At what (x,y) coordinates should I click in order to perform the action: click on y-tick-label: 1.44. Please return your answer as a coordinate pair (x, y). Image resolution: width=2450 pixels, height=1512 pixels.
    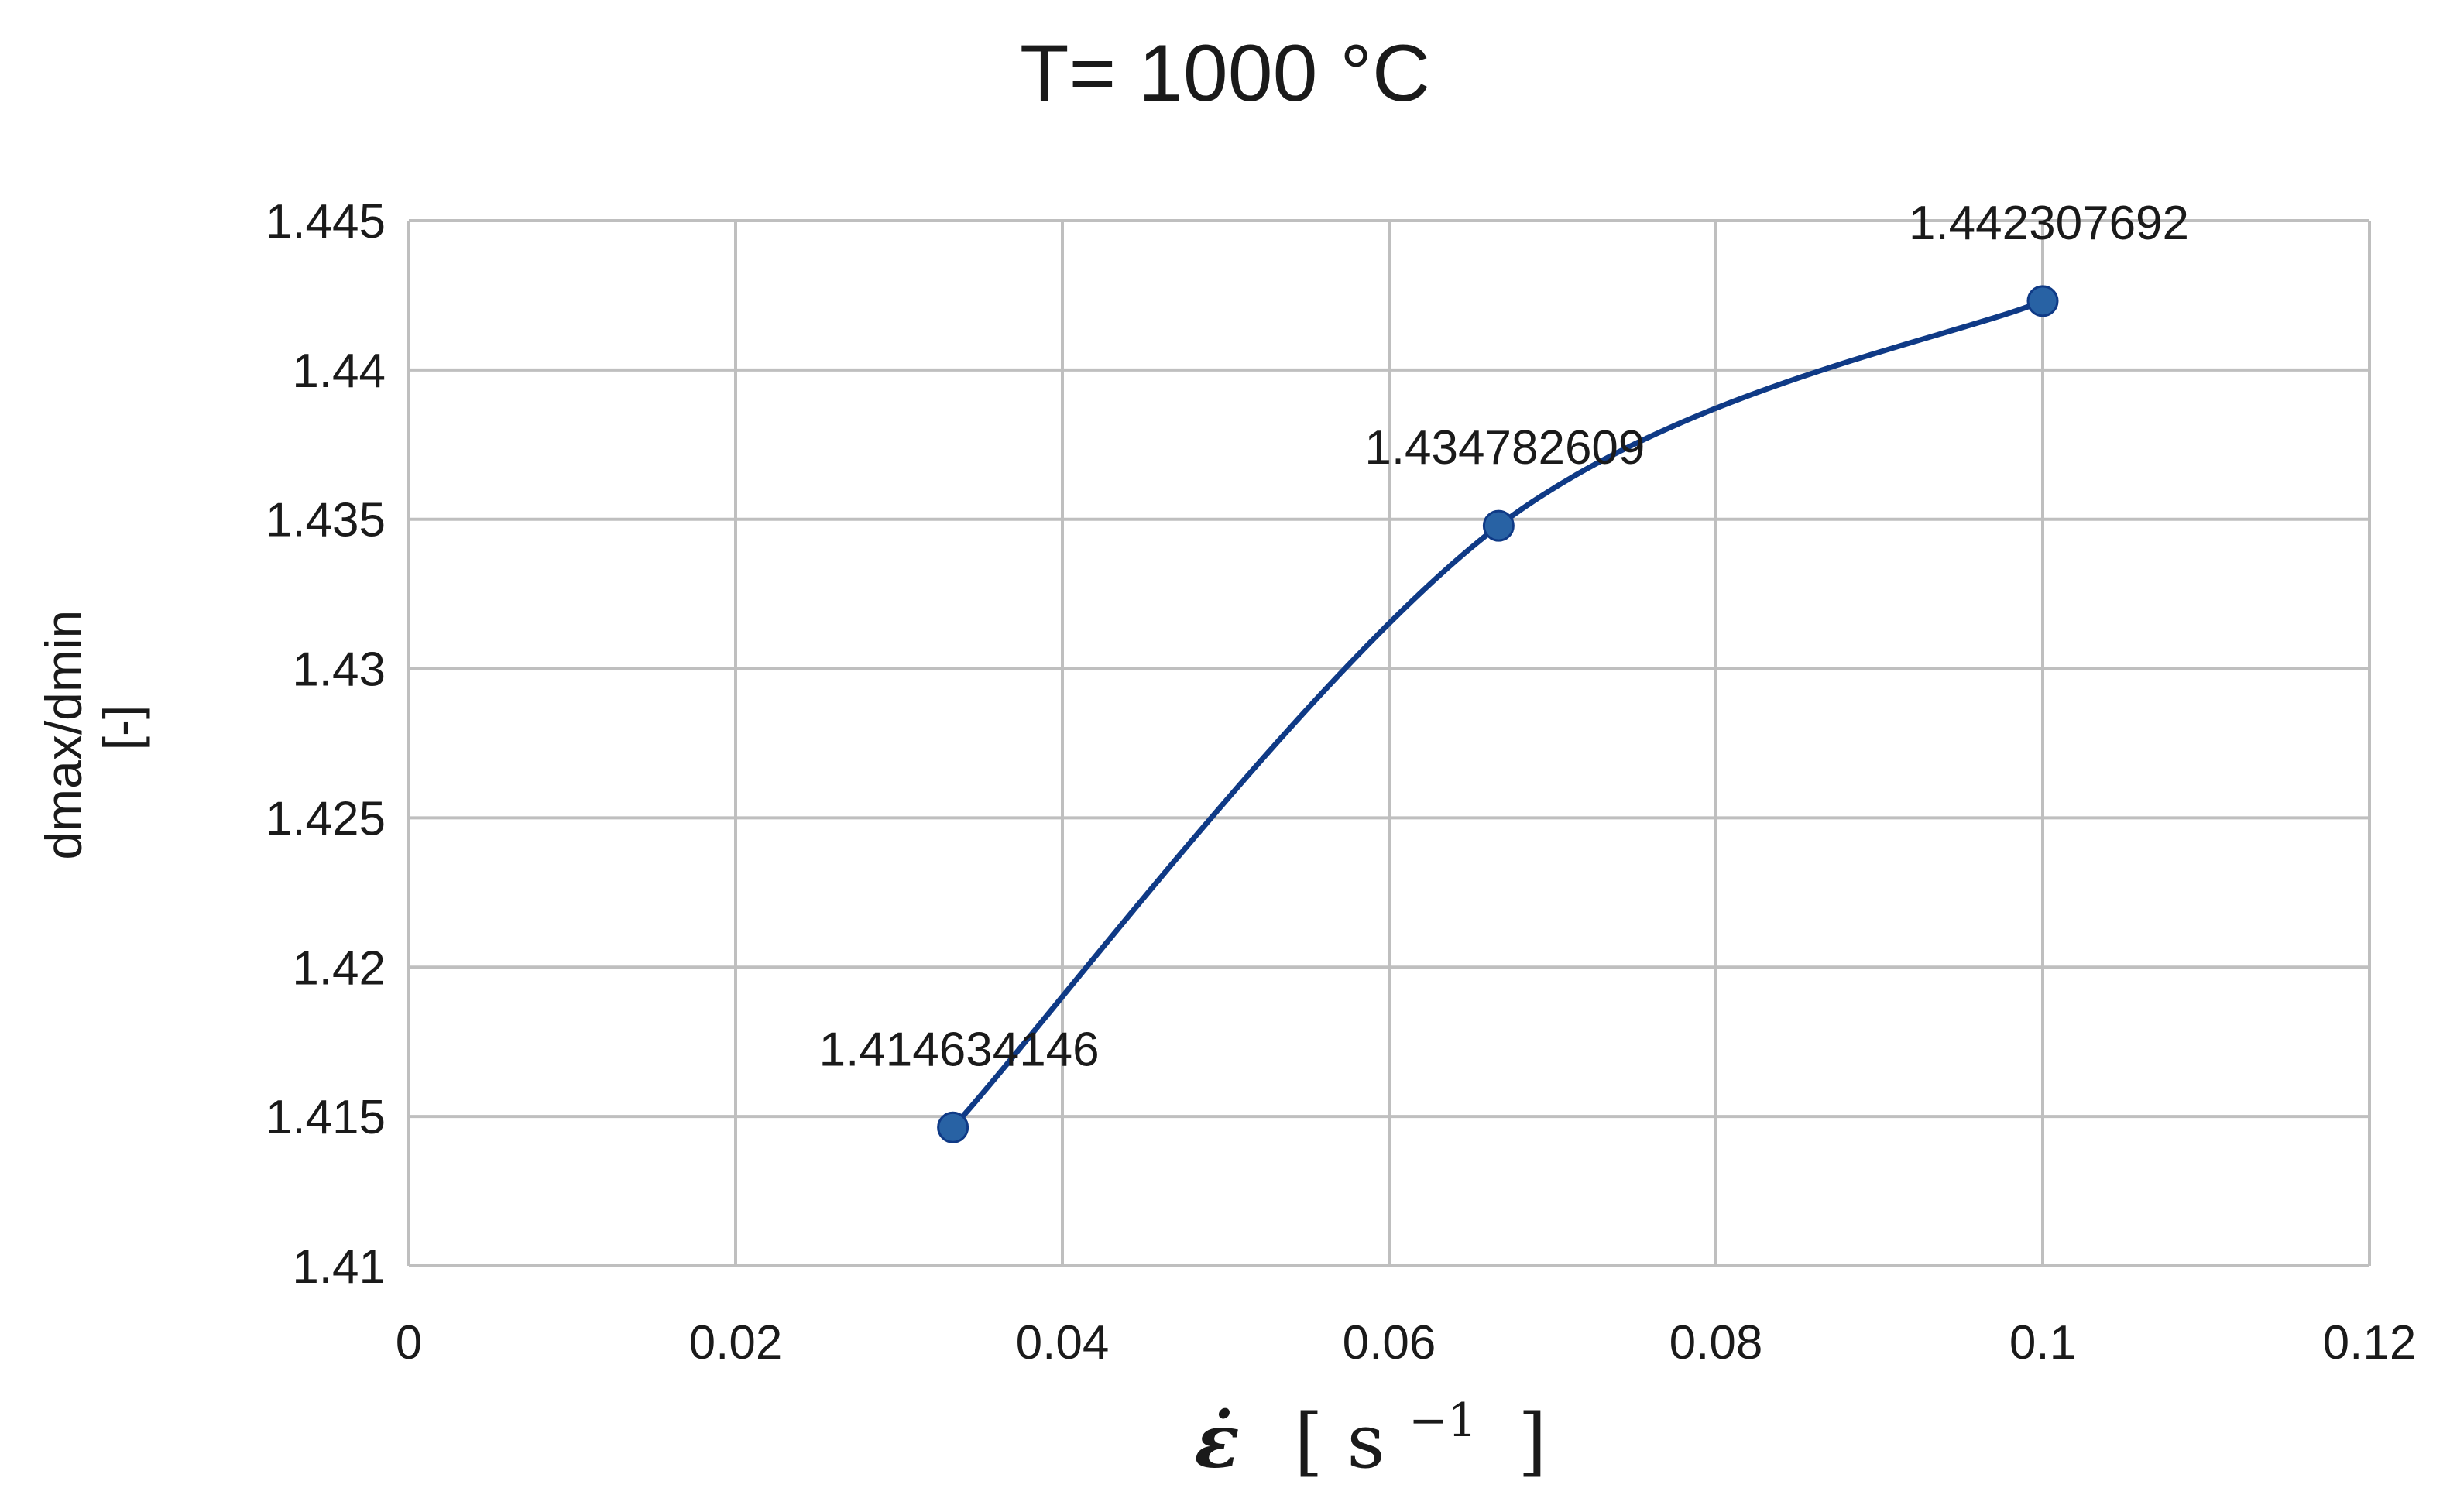
    Looking at the image, I should click on (339, 371).